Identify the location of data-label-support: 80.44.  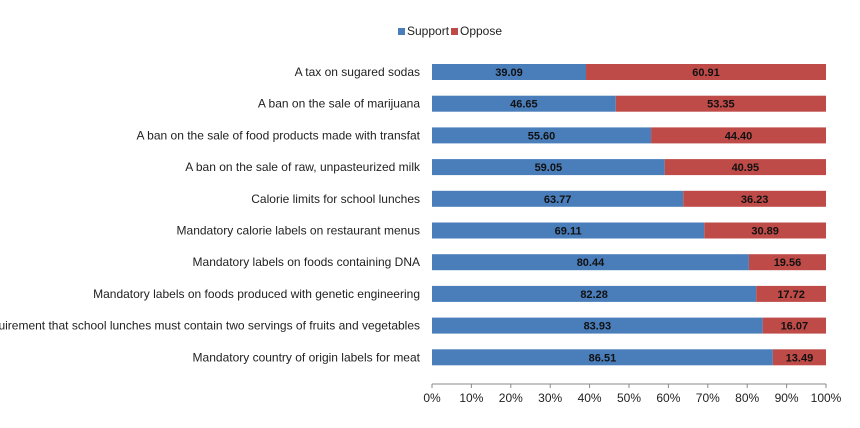
(591, 263).